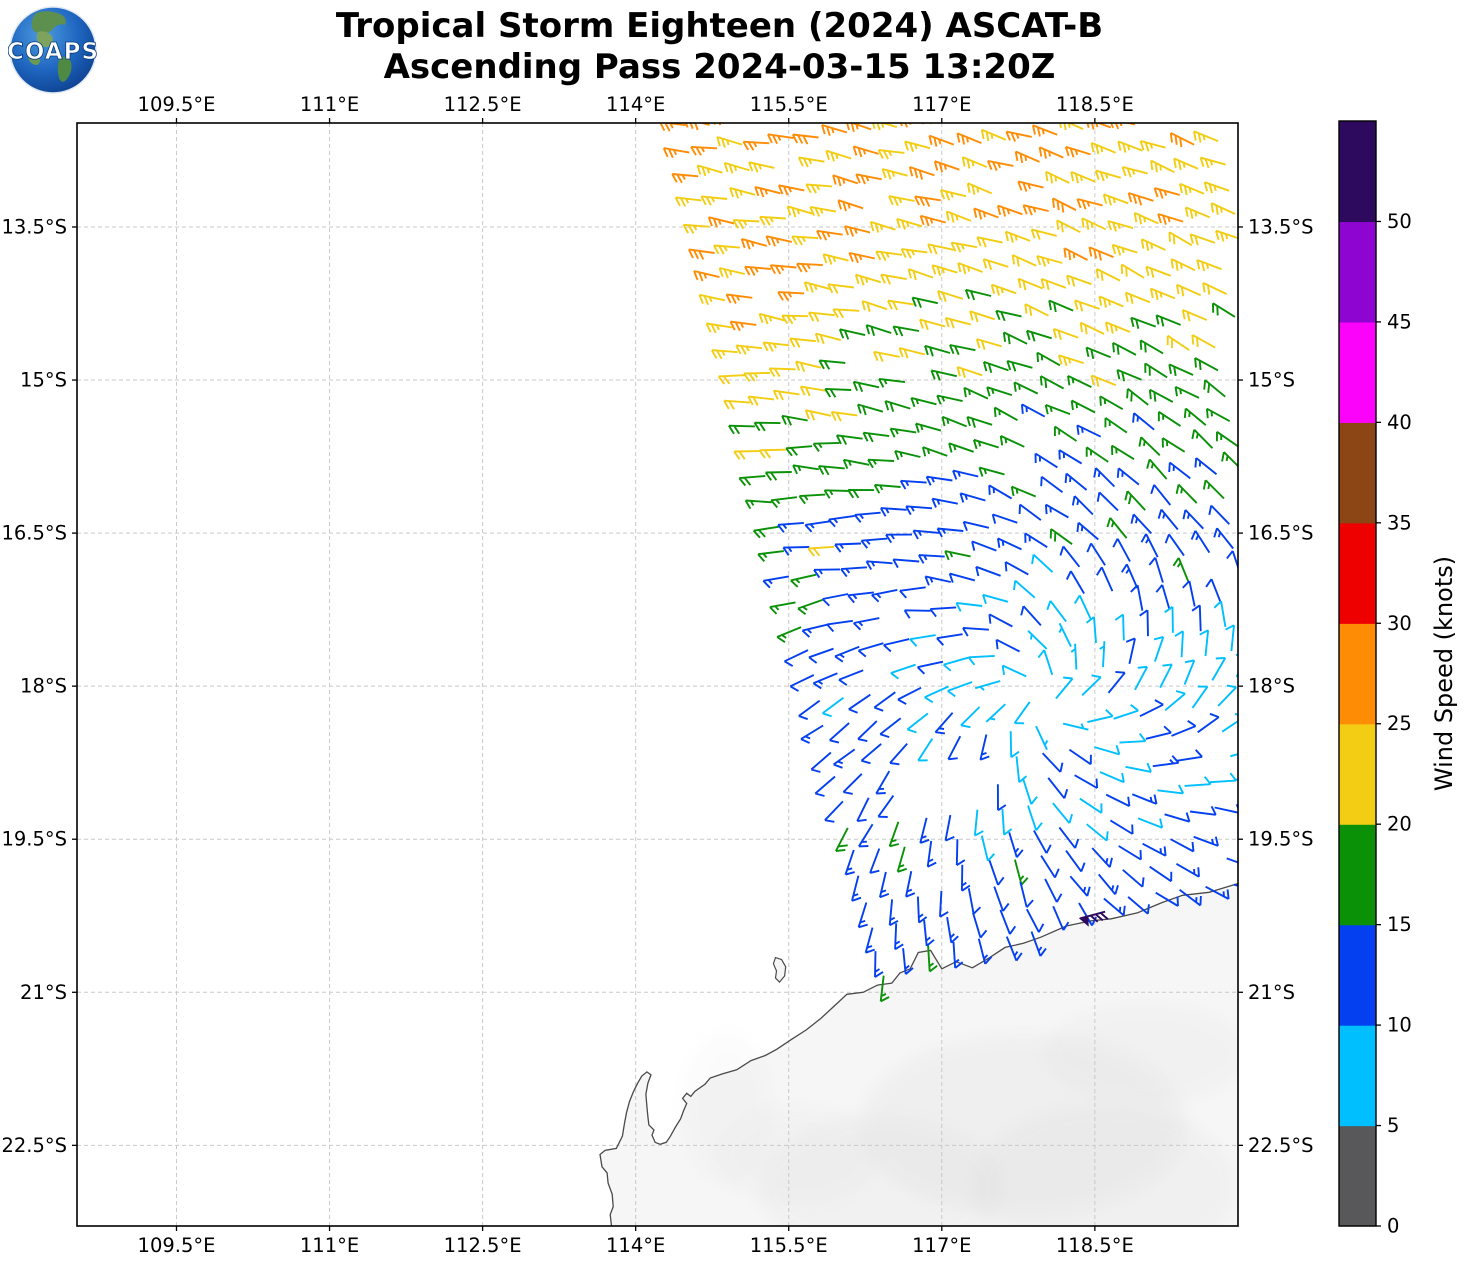  I want to click on coastline, so click(918, 1054).